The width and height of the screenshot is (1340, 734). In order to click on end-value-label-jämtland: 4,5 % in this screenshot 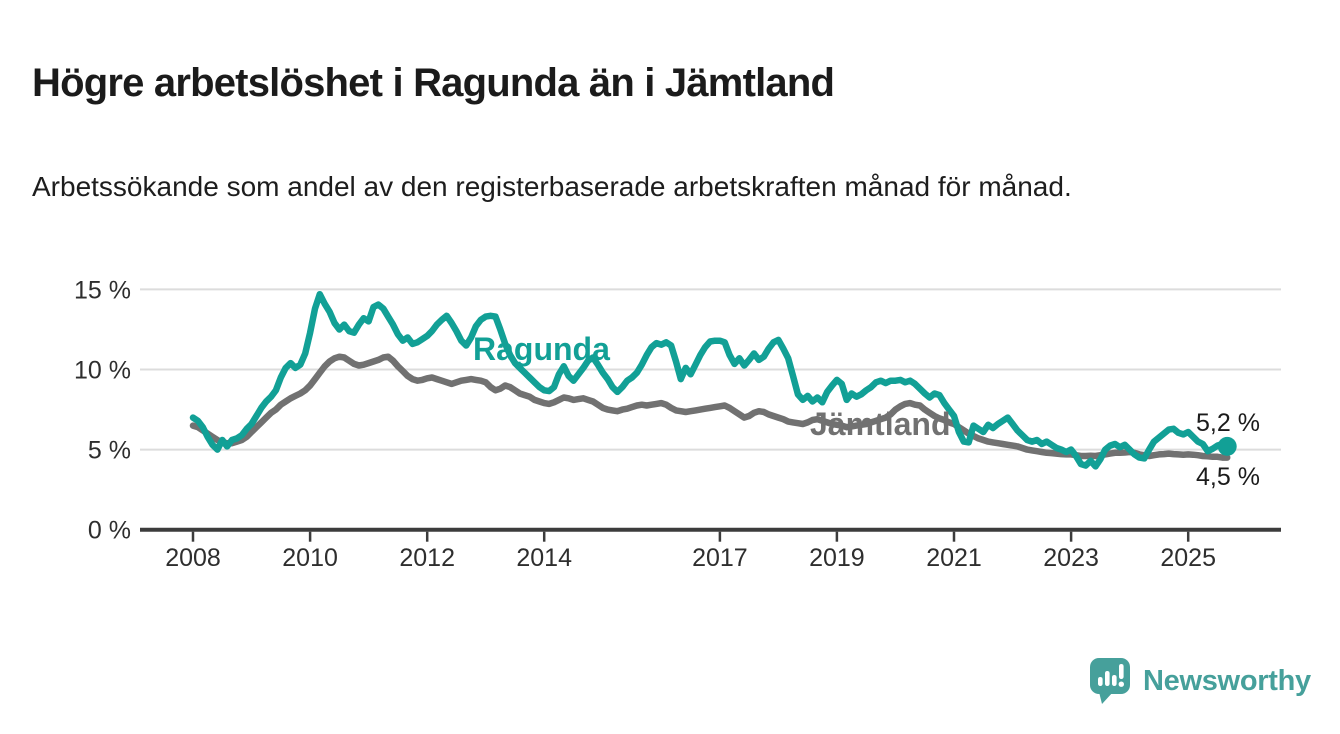, I will do `click(1228, 477)`.